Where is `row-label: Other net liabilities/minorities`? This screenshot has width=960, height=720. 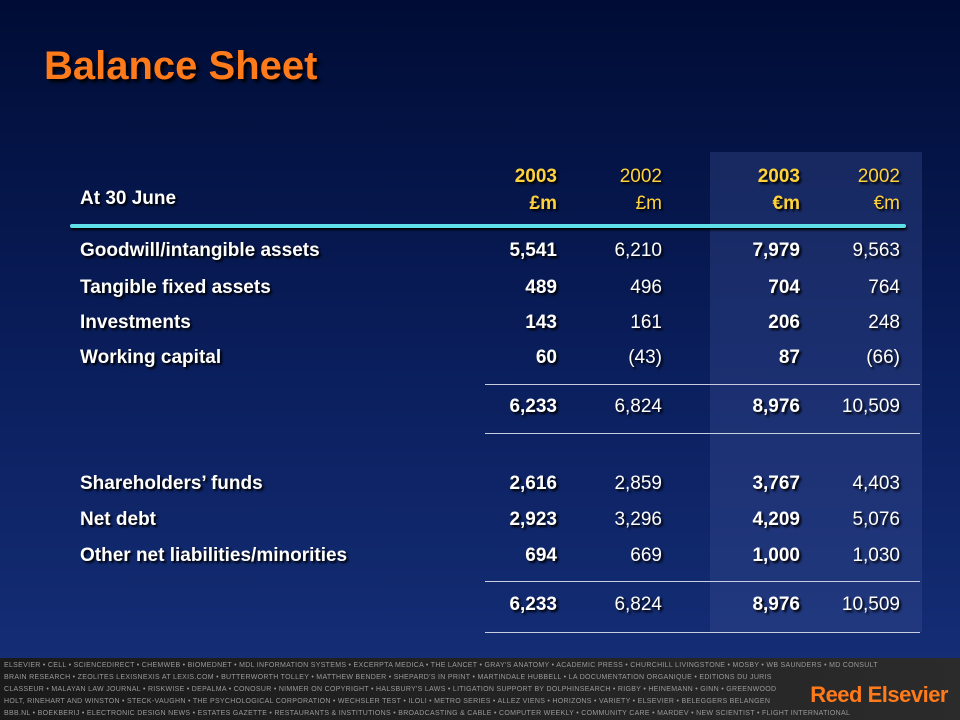 row-label: Other net liabilities/minorities is located at coordinates (214, 555).